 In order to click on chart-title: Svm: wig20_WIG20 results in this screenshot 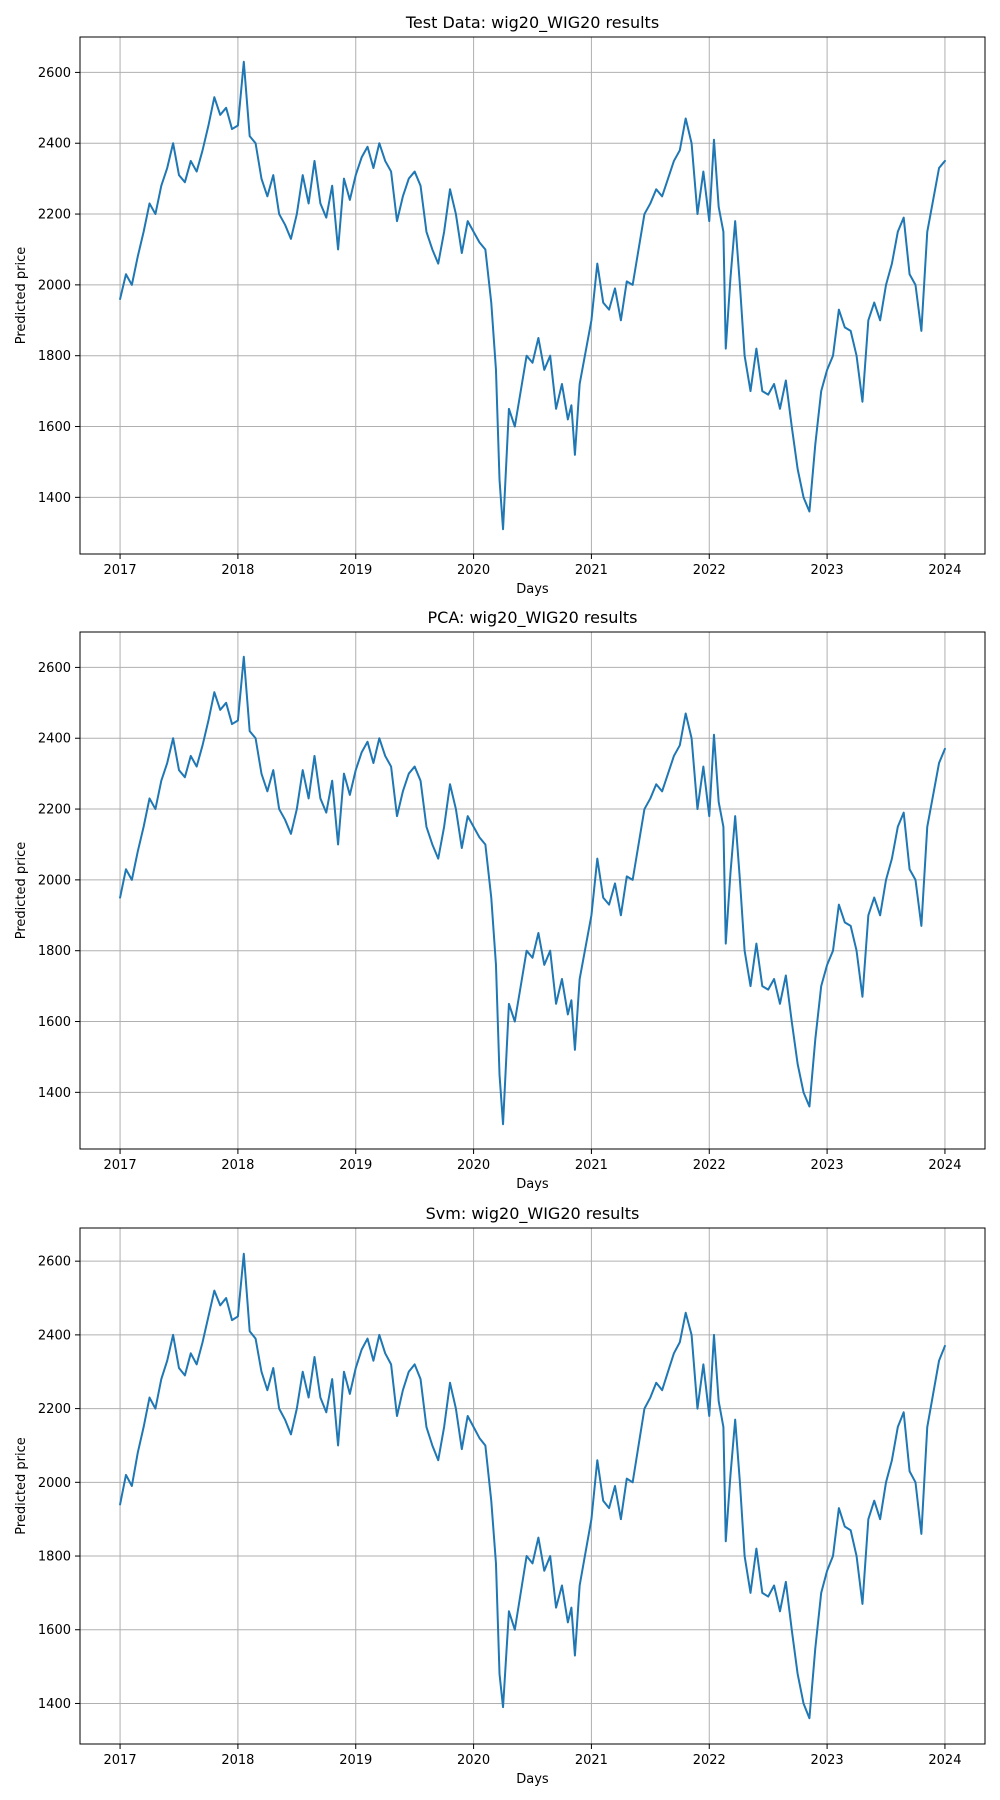, I will do `click(533, 1214)`.